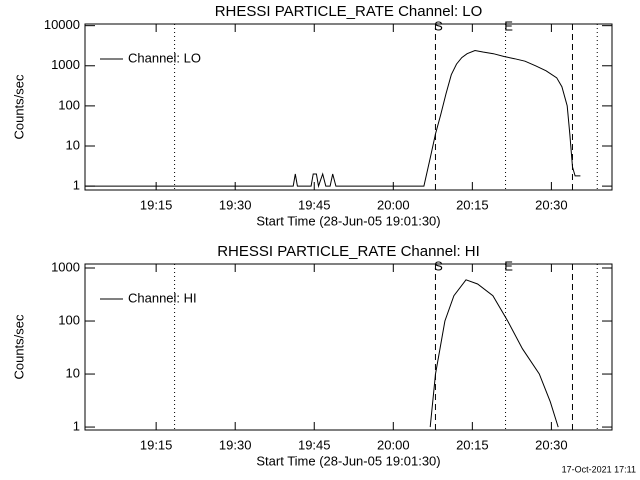 The height and width of the screenshot is (480, 640). I want to click on legend-label: Channel: LO, so click(164, 57).